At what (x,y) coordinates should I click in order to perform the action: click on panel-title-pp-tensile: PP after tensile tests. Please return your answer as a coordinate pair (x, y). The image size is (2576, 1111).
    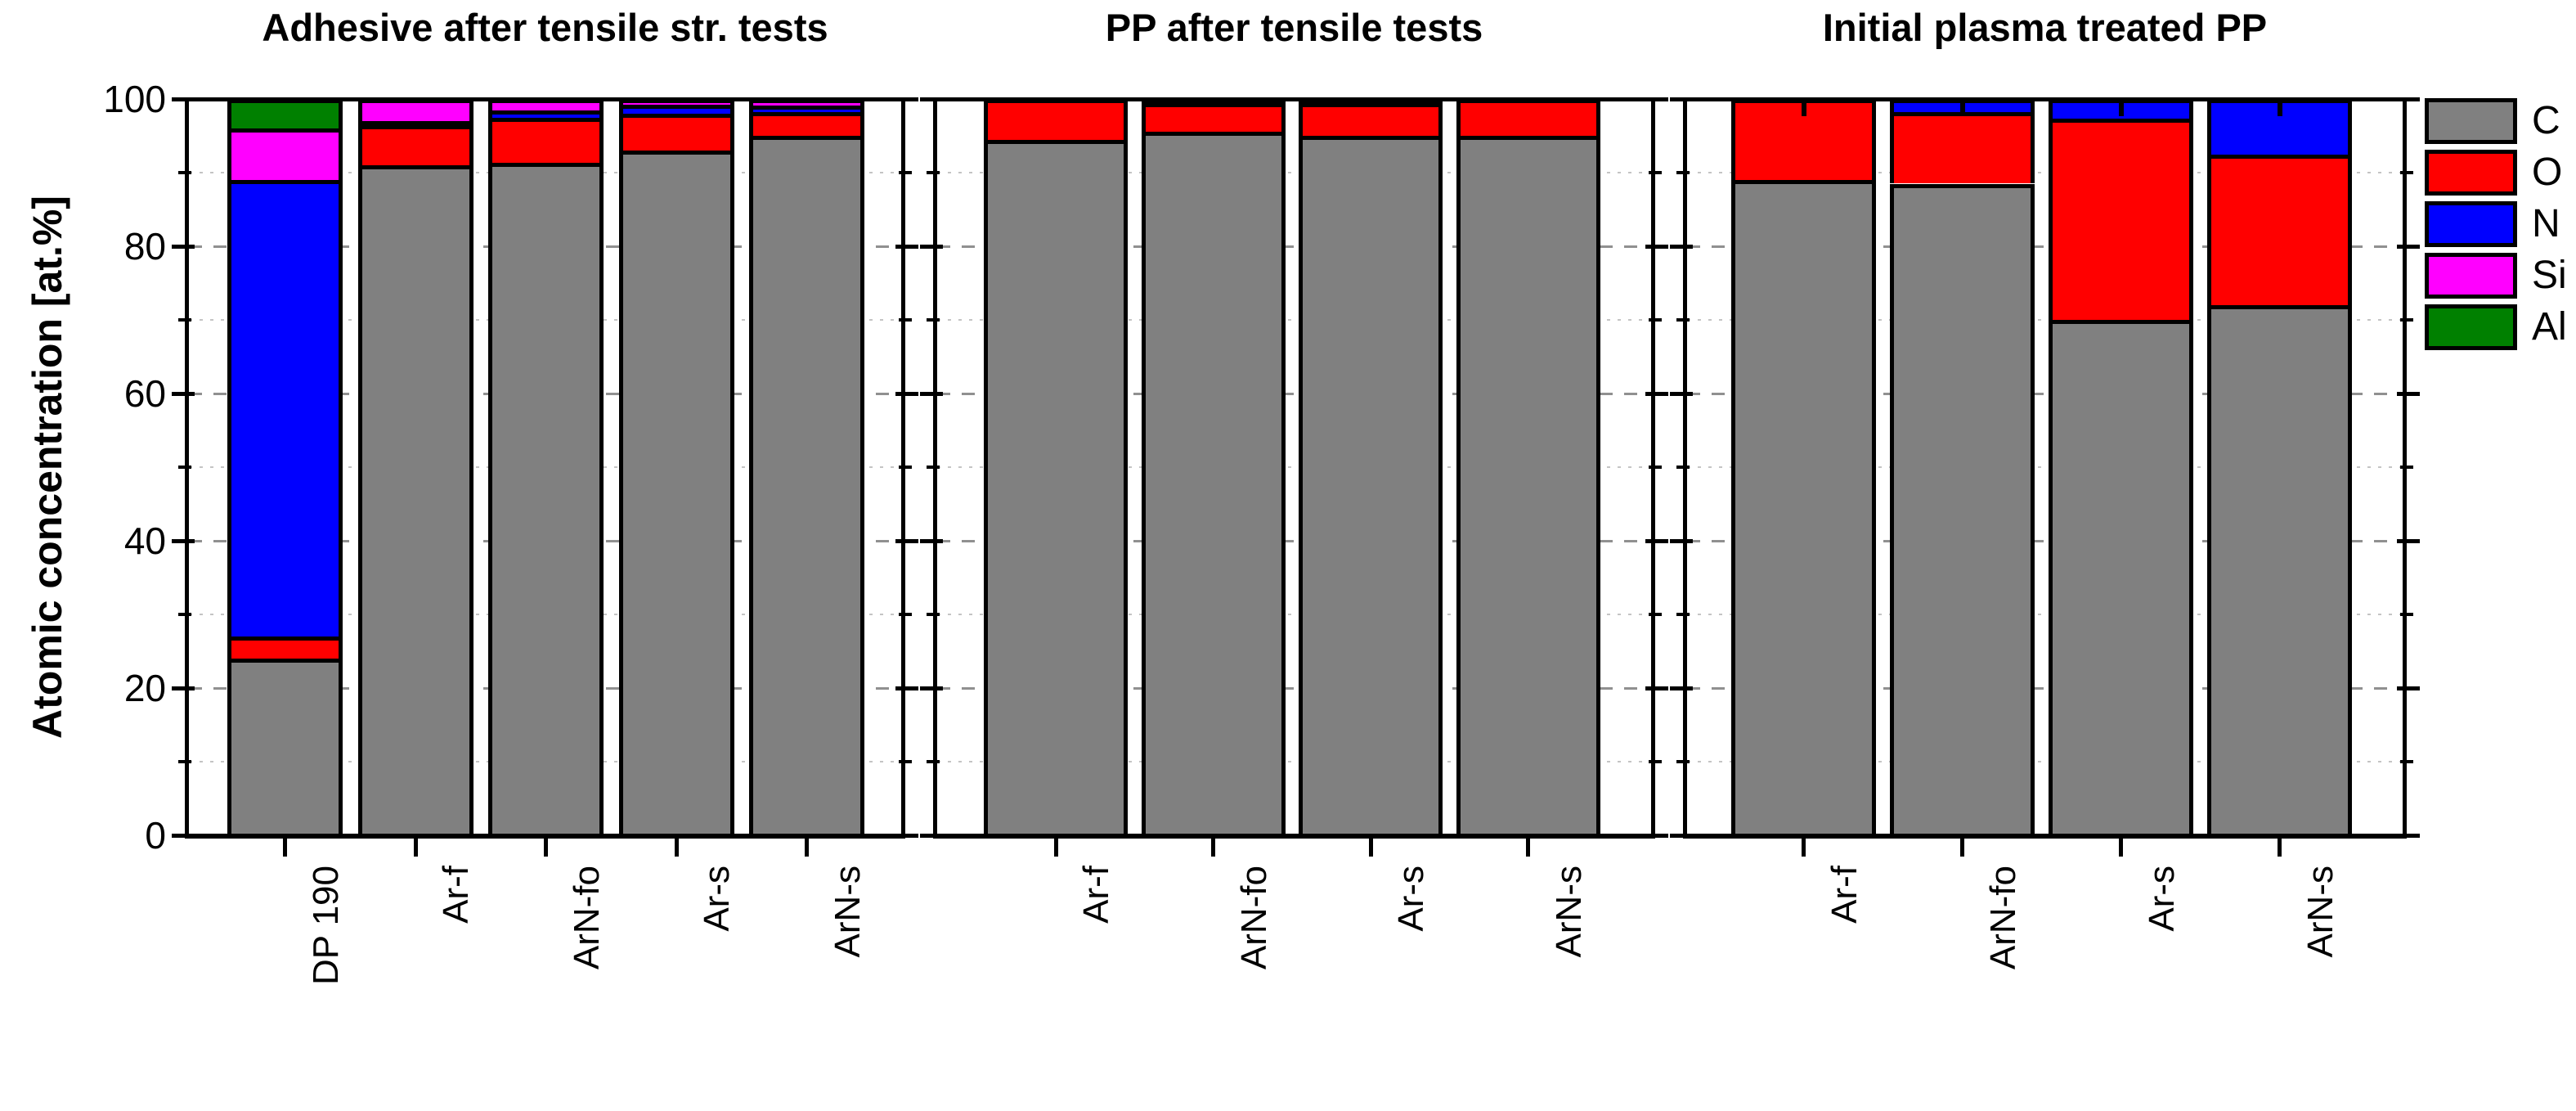
    Looking at the image, I should click on (1294, 27).